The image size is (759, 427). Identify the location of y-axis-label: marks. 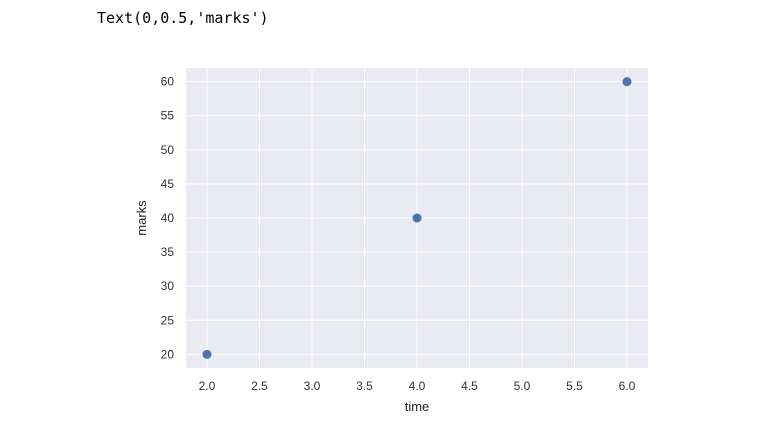
(141, 218).